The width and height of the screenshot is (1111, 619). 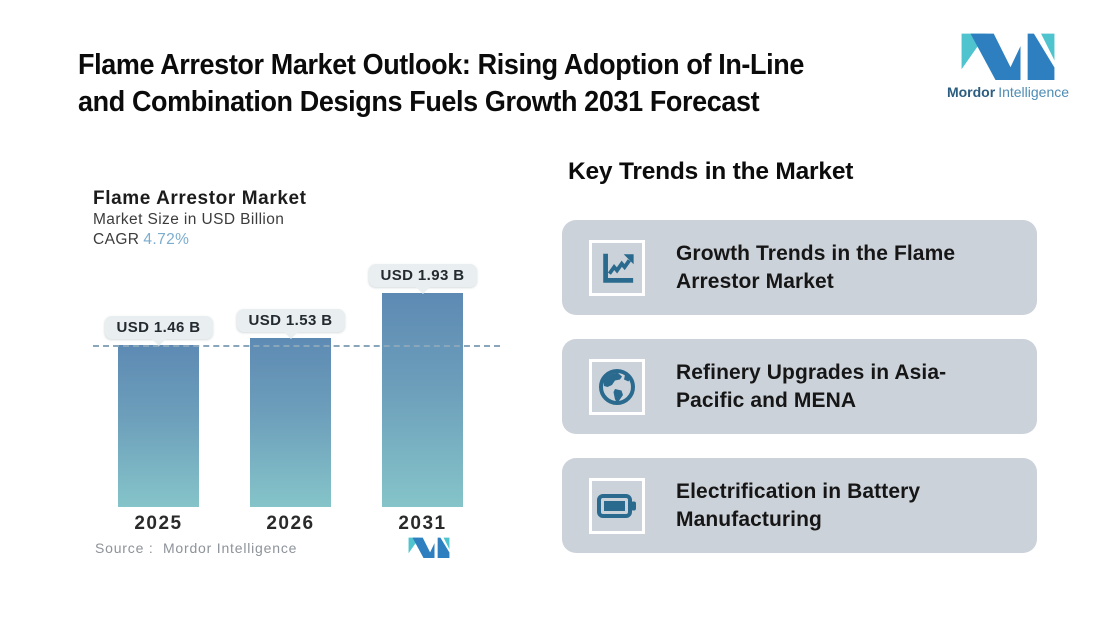 I want to click on brand-wordmark: Mordor Intelligence, so click(x=1008, y=92).